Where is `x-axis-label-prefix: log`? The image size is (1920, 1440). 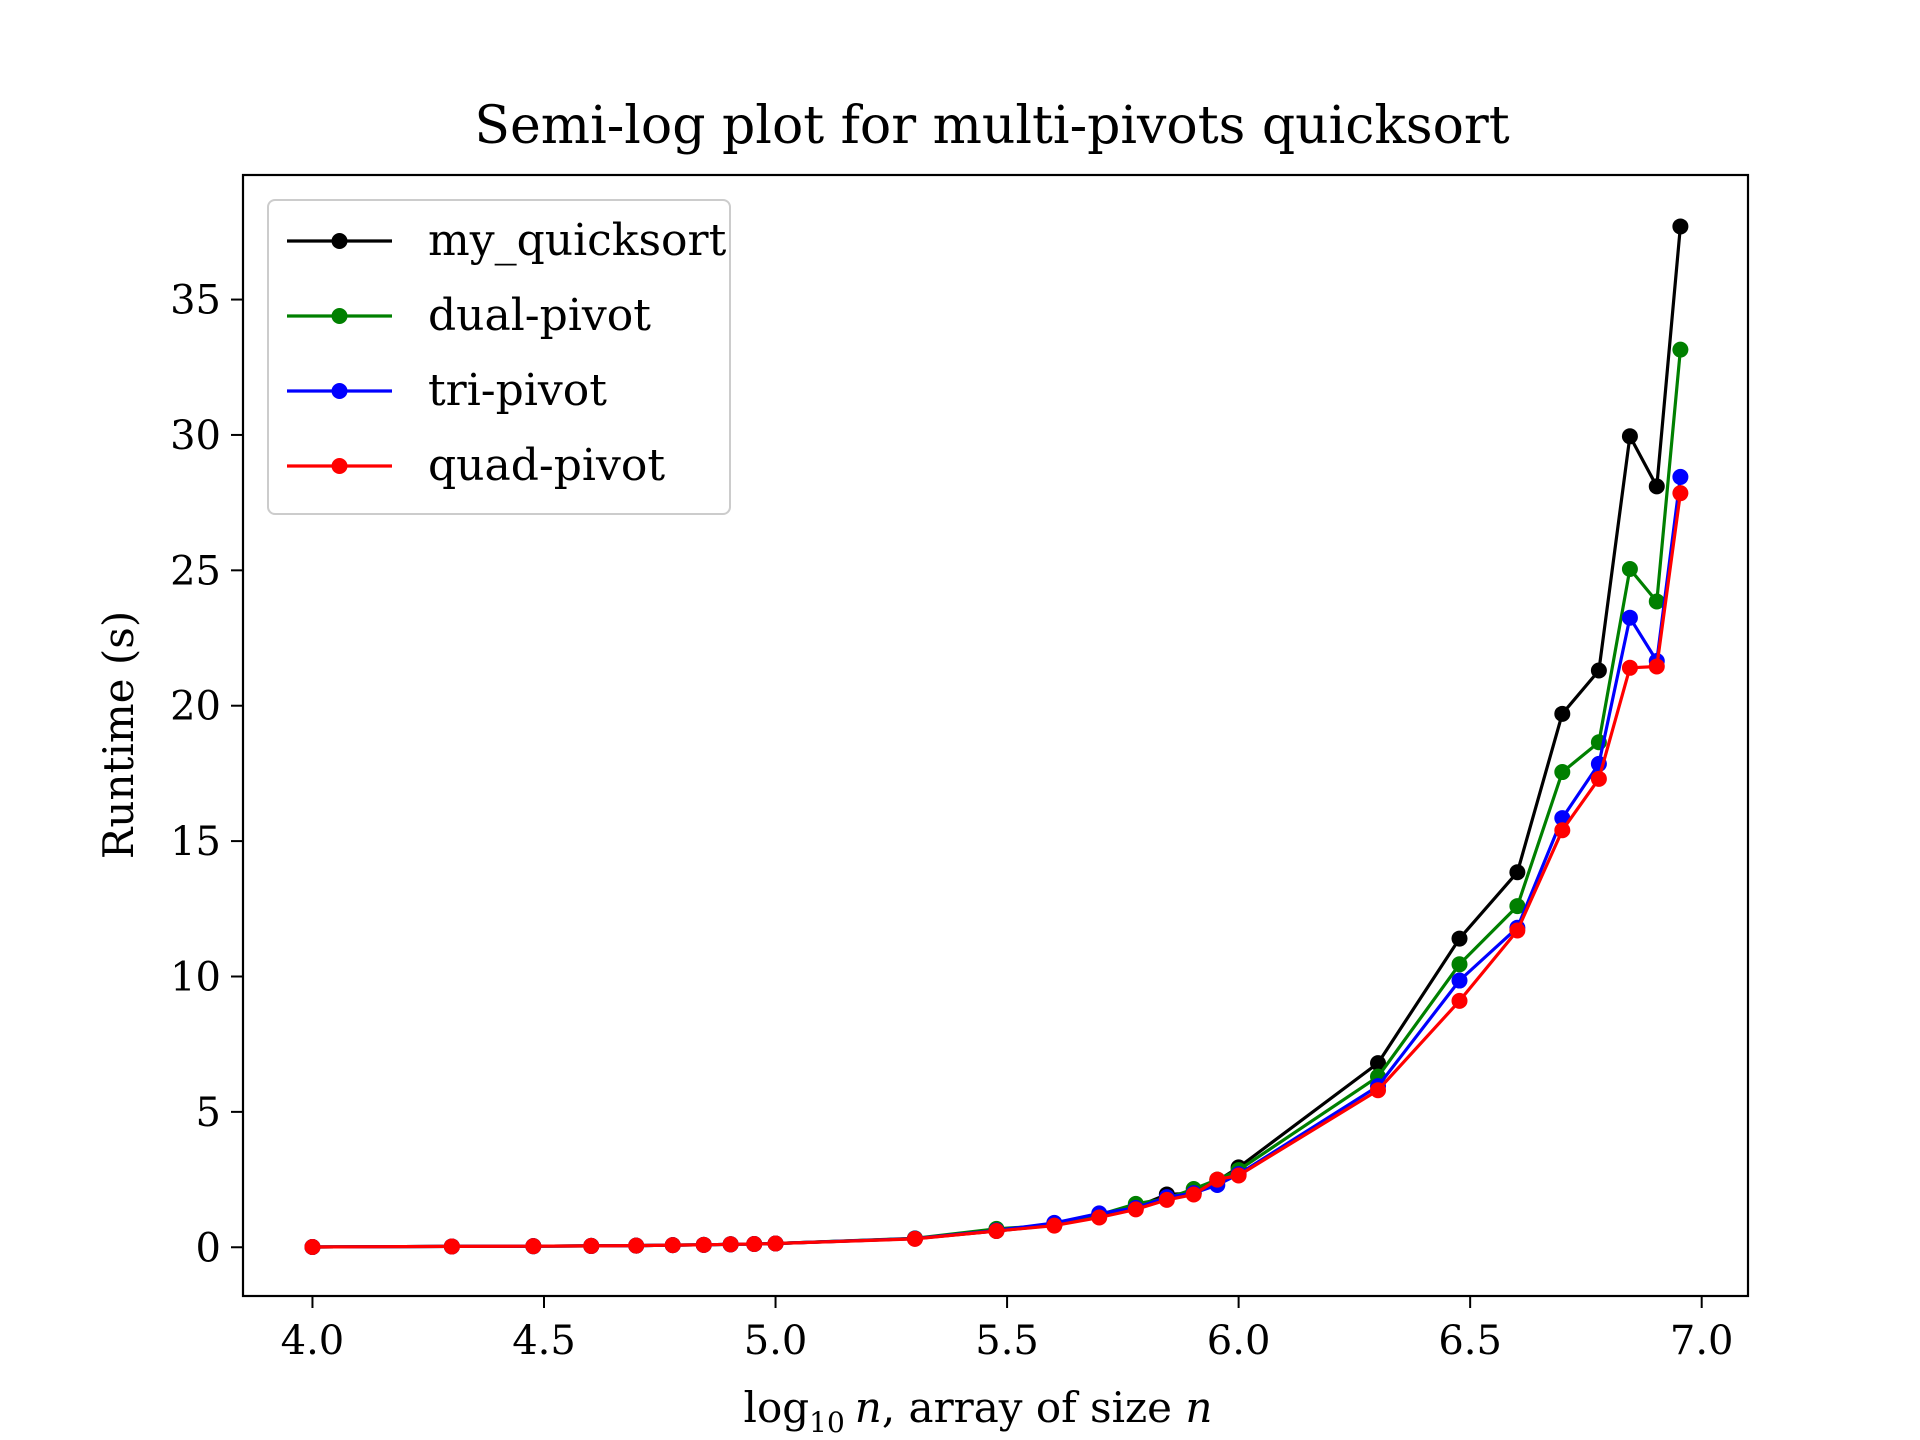 x-axis-label-prefix: log is located at coordinates (777, 1407).